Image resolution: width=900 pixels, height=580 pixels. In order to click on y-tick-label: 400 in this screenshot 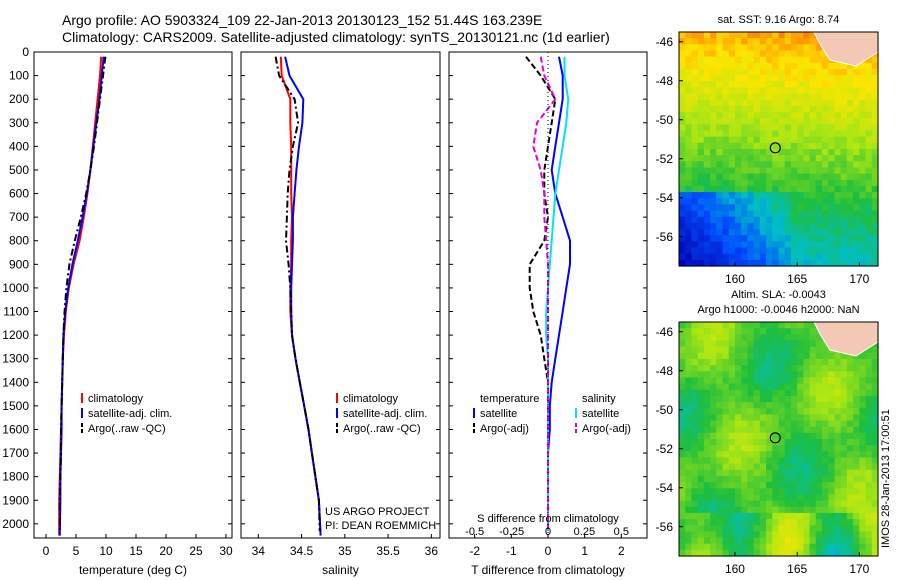, I will do `click(19, 146)`.